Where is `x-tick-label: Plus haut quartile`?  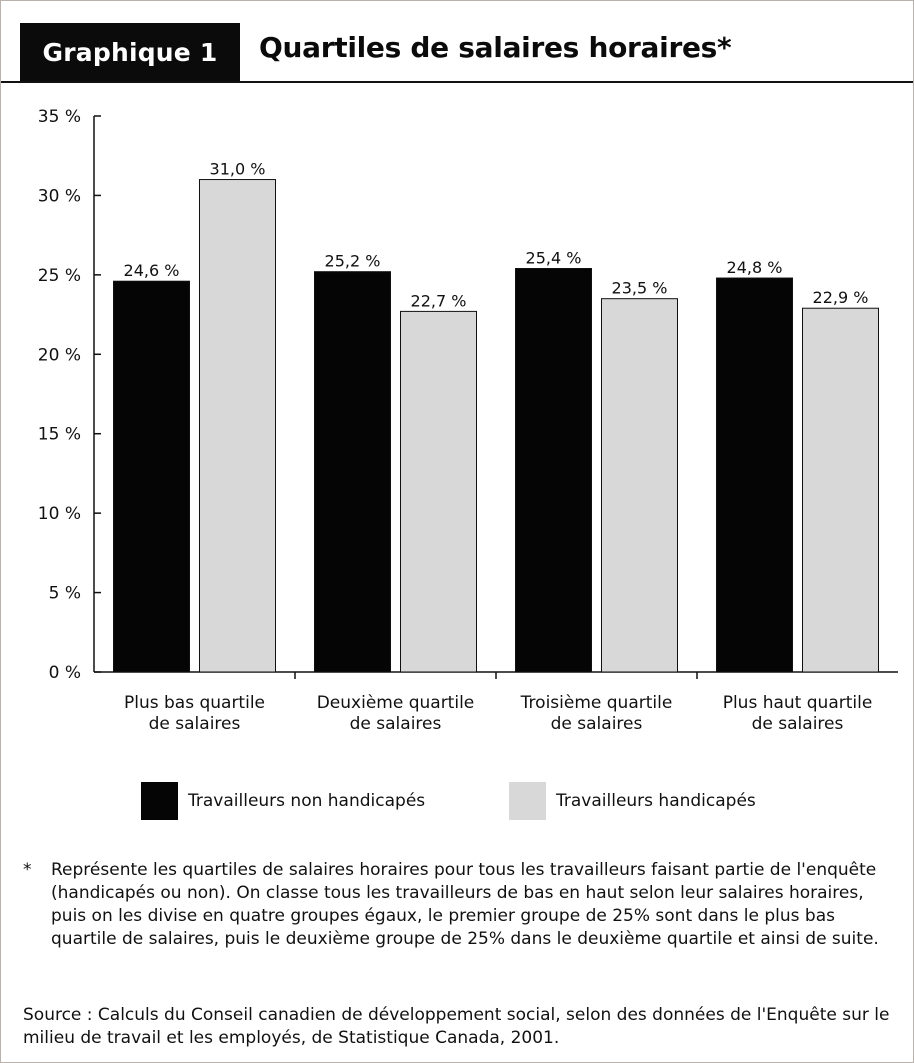
x-tick-label: Plus haut quartile is located at coordinates (798, 703).